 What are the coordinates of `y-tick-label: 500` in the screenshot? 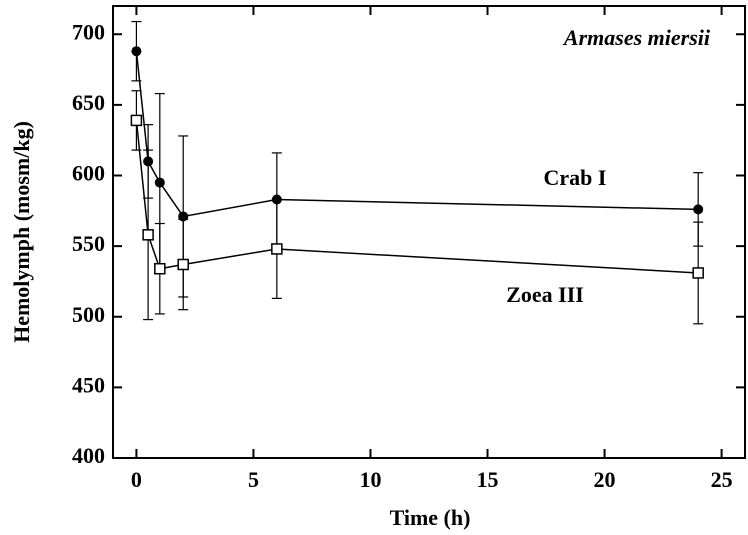 It's located at (88, 314).